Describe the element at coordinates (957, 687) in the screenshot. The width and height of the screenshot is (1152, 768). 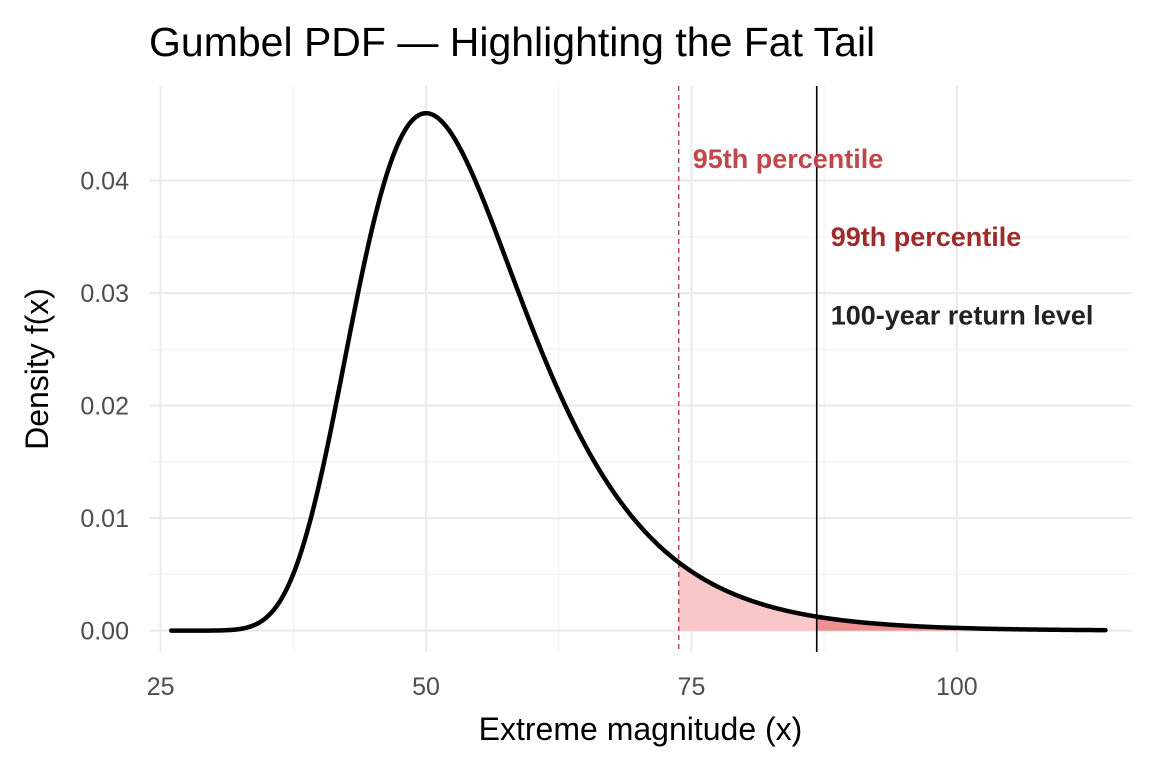
I see `x-tick-label: 100` at that location.